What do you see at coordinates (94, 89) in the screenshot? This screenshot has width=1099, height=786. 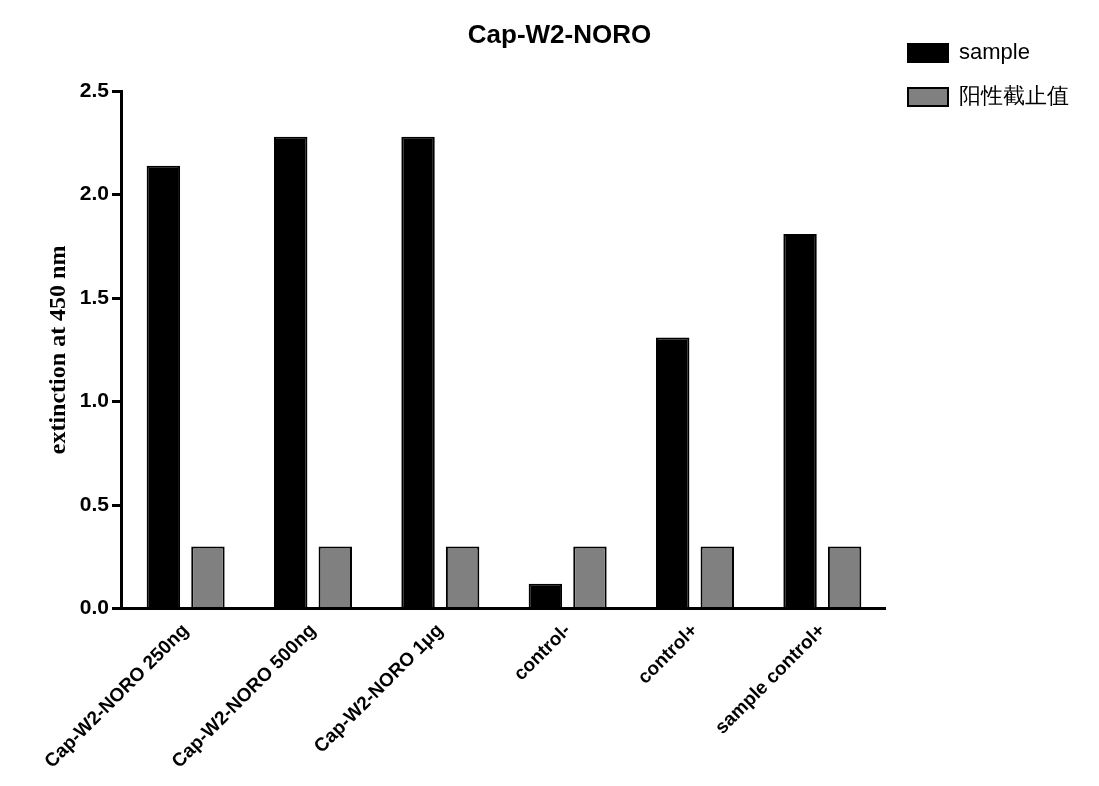 I see `y-tick-label: 2.5` at bounding box center [94, 89].